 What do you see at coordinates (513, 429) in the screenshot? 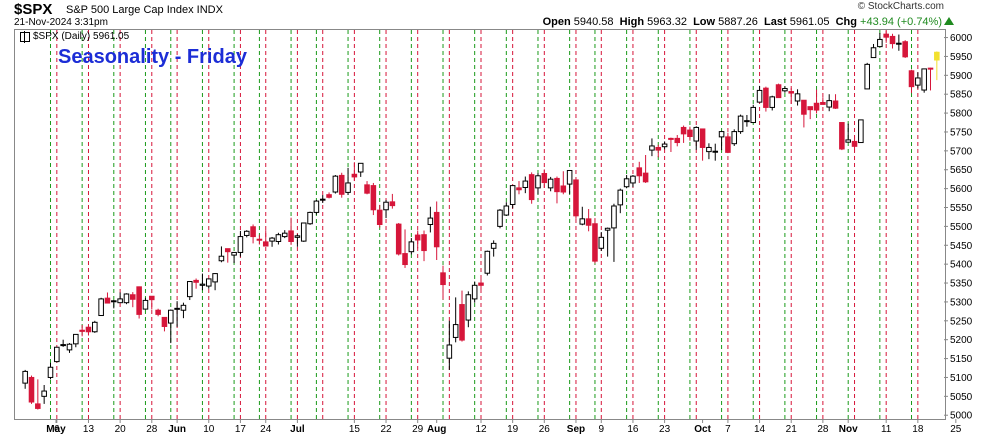
I see `x-tick-label: 19` at bounding box center [513, 429].